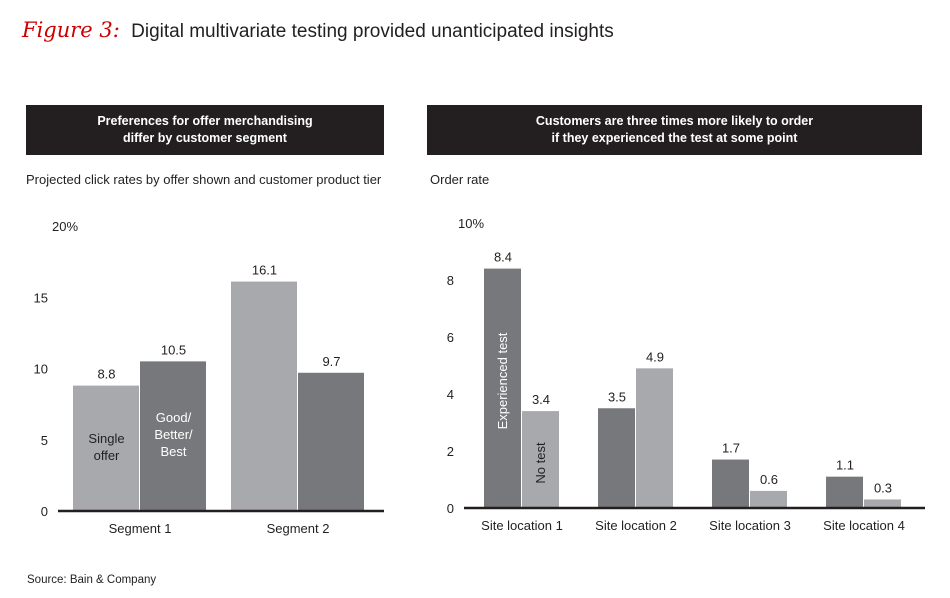 This screenshot has width=950, height=598. I want to click on data-label: 4.9, so click(655, 356).